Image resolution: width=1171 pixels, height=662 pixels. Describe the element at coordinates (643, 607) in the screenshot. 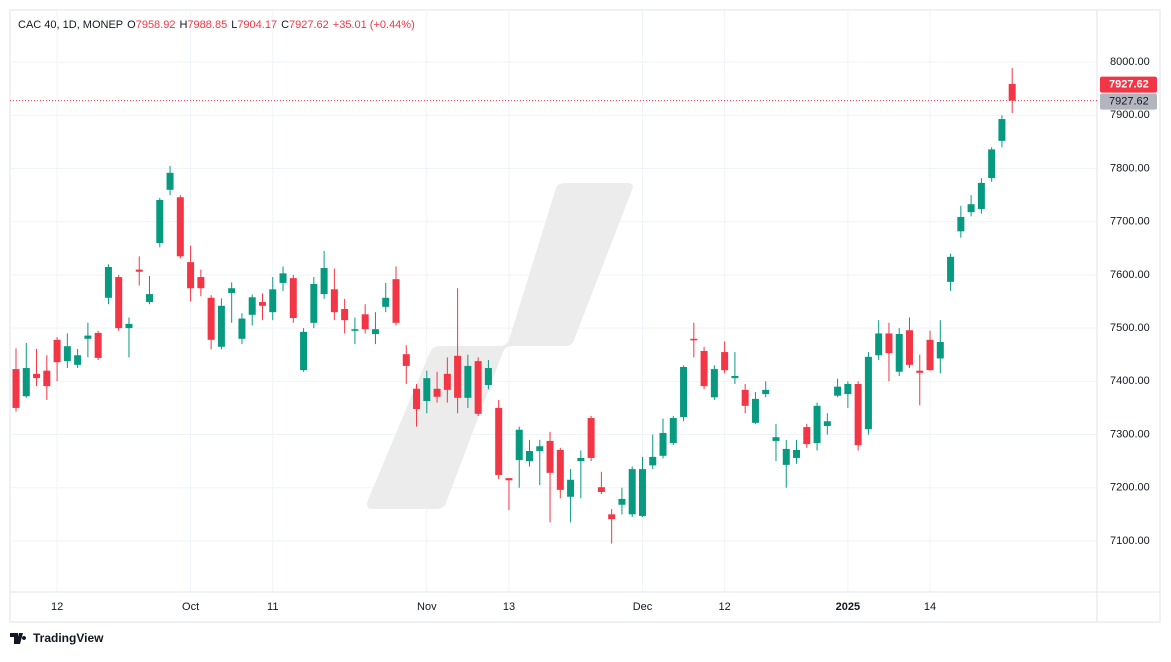

I see `x-tick-label: Dec` at that location.